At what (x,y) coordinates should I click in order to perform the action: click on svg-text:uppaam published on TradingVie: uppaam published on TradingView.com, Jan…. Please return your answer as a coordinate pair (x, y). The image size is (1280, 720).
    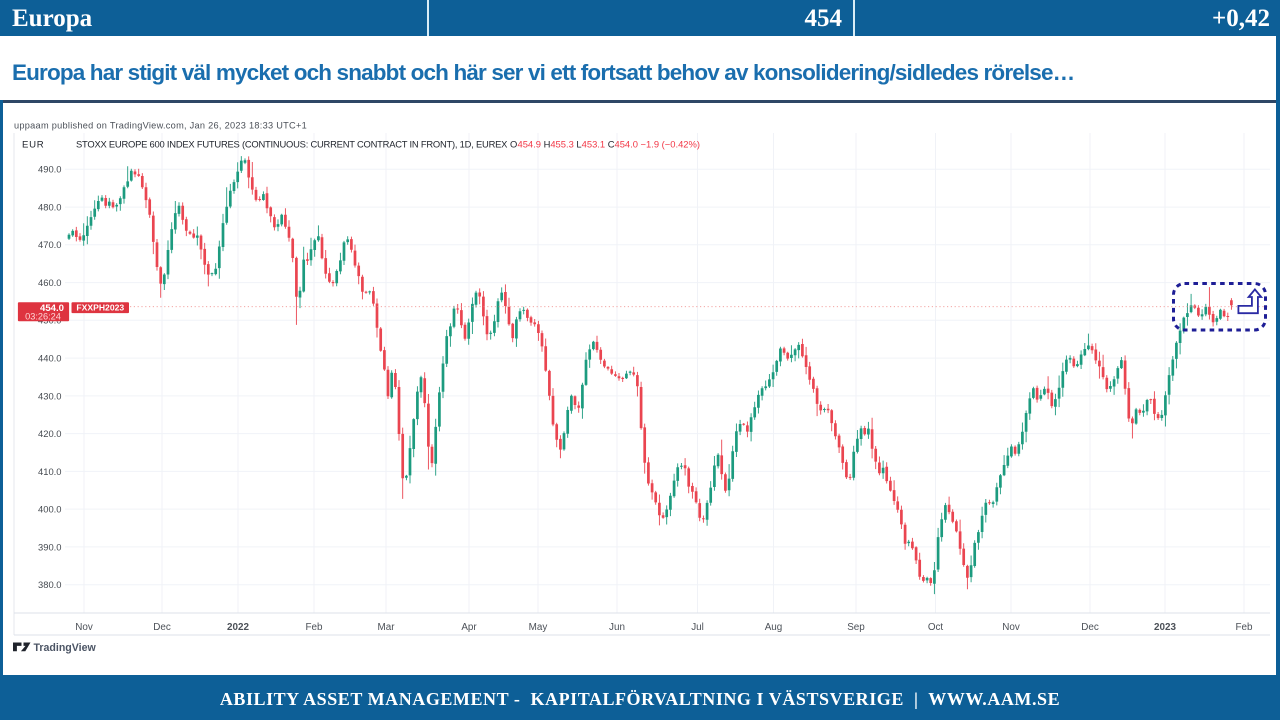
    Looking at the image, I should click on (160, 126).